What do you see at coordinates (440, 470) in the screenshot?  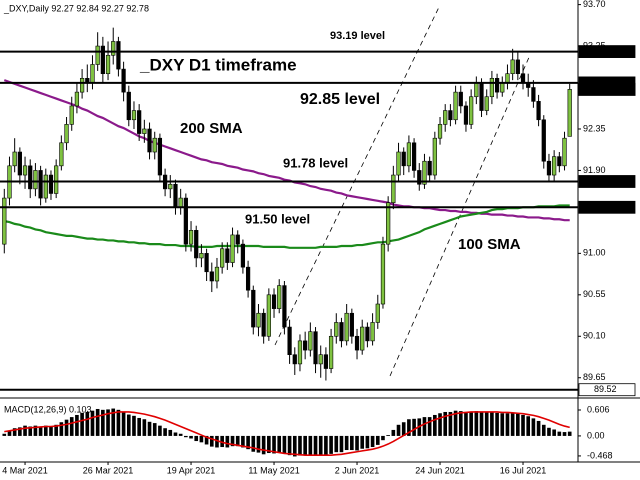 I see `x-tick-label: 24 Jun 2021` at bounding box center [440, 470].